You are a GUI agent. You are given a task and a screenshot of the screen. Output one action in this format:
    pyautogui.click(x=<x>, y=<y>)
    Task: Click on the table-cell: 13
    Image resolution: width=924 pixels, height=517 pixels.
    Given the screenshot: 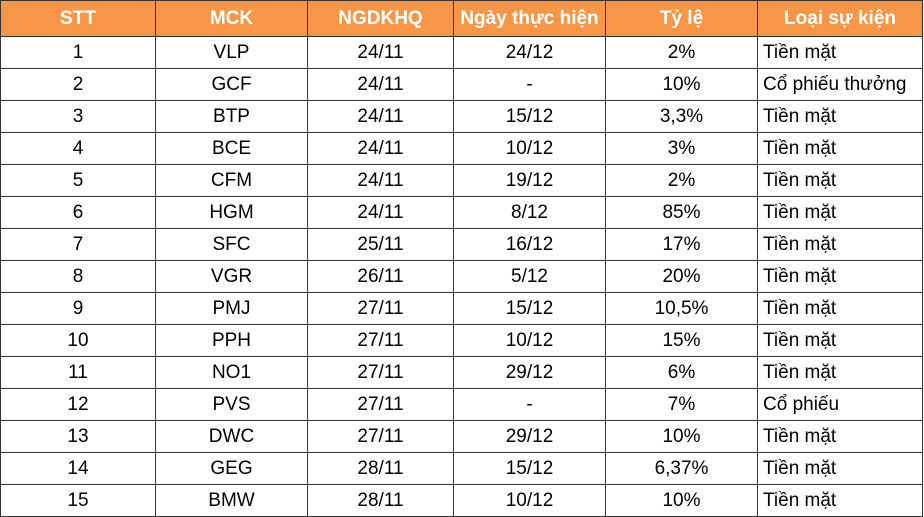 What is the action you would take?
    pyautogui.click(x=78, y=436)
    